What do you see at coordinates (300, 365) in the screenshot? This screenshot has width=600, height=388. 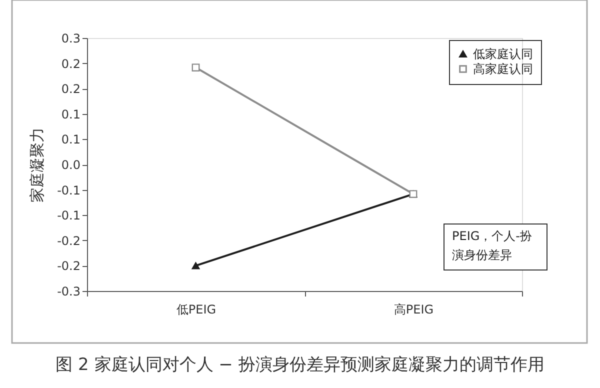 I see `caption: 图 2 家庭认同对个人 − 扮演身份差异预测家庭凝聚力的调节作用` at bounding box center [300, 365].